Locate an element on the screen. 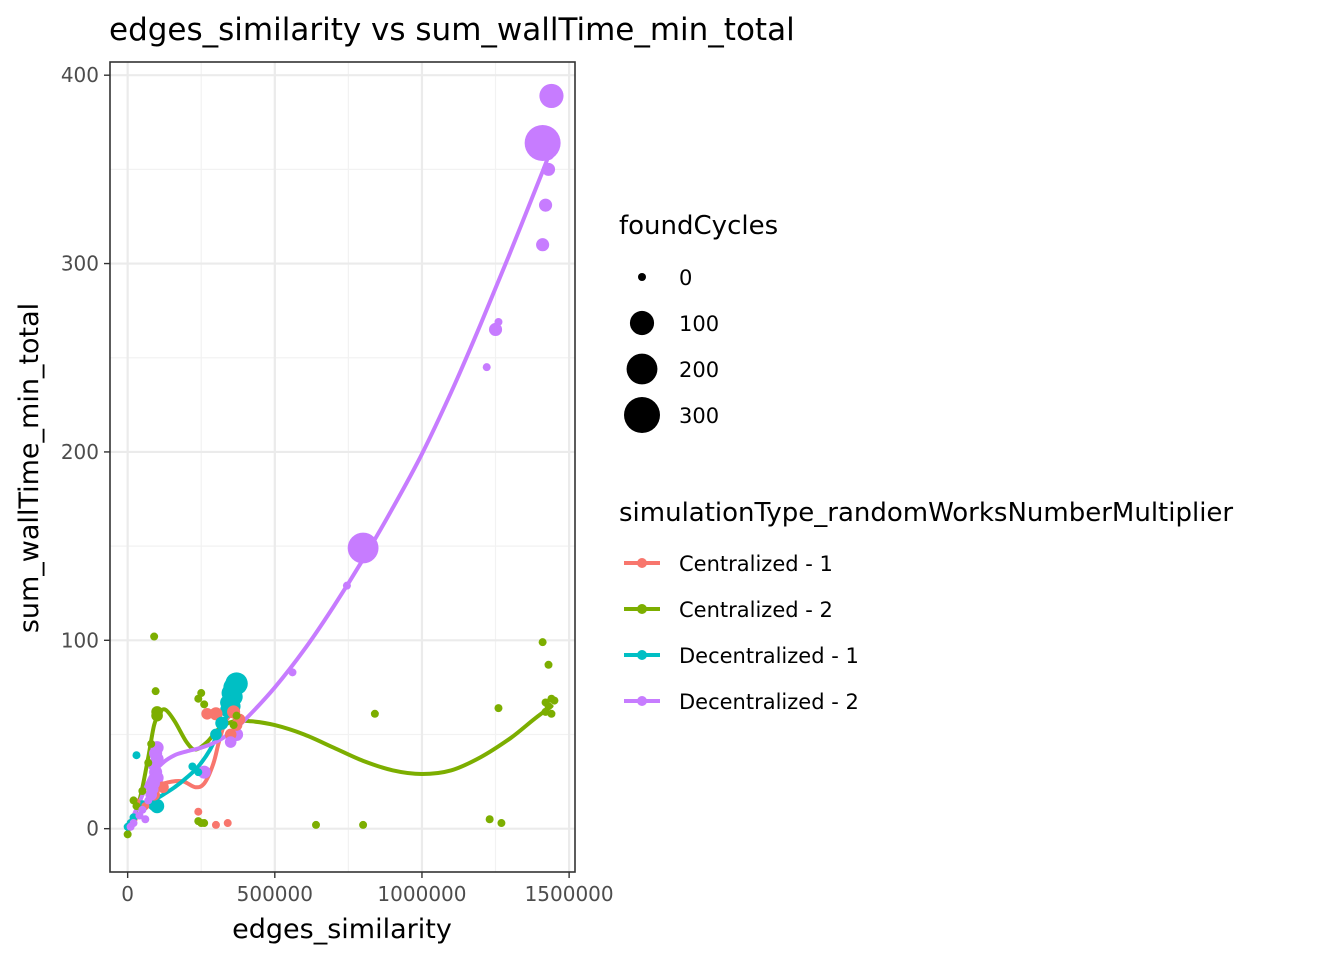  x-axis: 0 500000 1000000 1500000 is located at coordinates (367, 889).